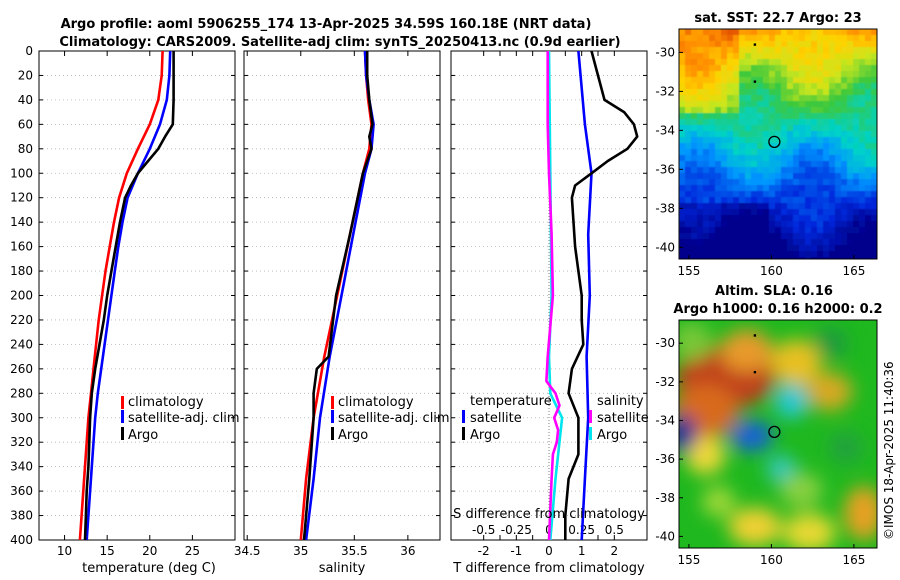 Image resolution: width=900 pixels, height=580 pixels. What do you see at coordinates (121, 295) in the screenshot?
I see `series-line-climatology` at bounding box center [121, 295].